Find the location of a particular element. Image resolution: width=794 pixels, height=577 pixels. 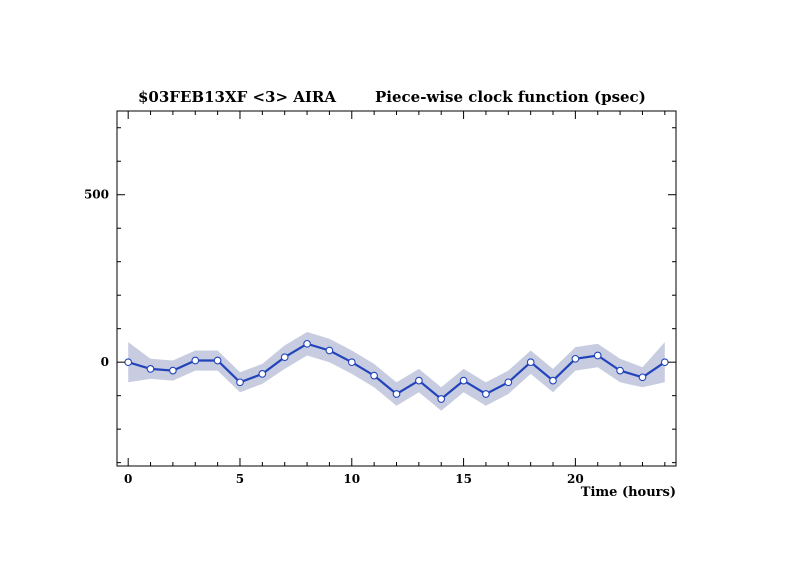

error-band is located at coordinates (396, 371).